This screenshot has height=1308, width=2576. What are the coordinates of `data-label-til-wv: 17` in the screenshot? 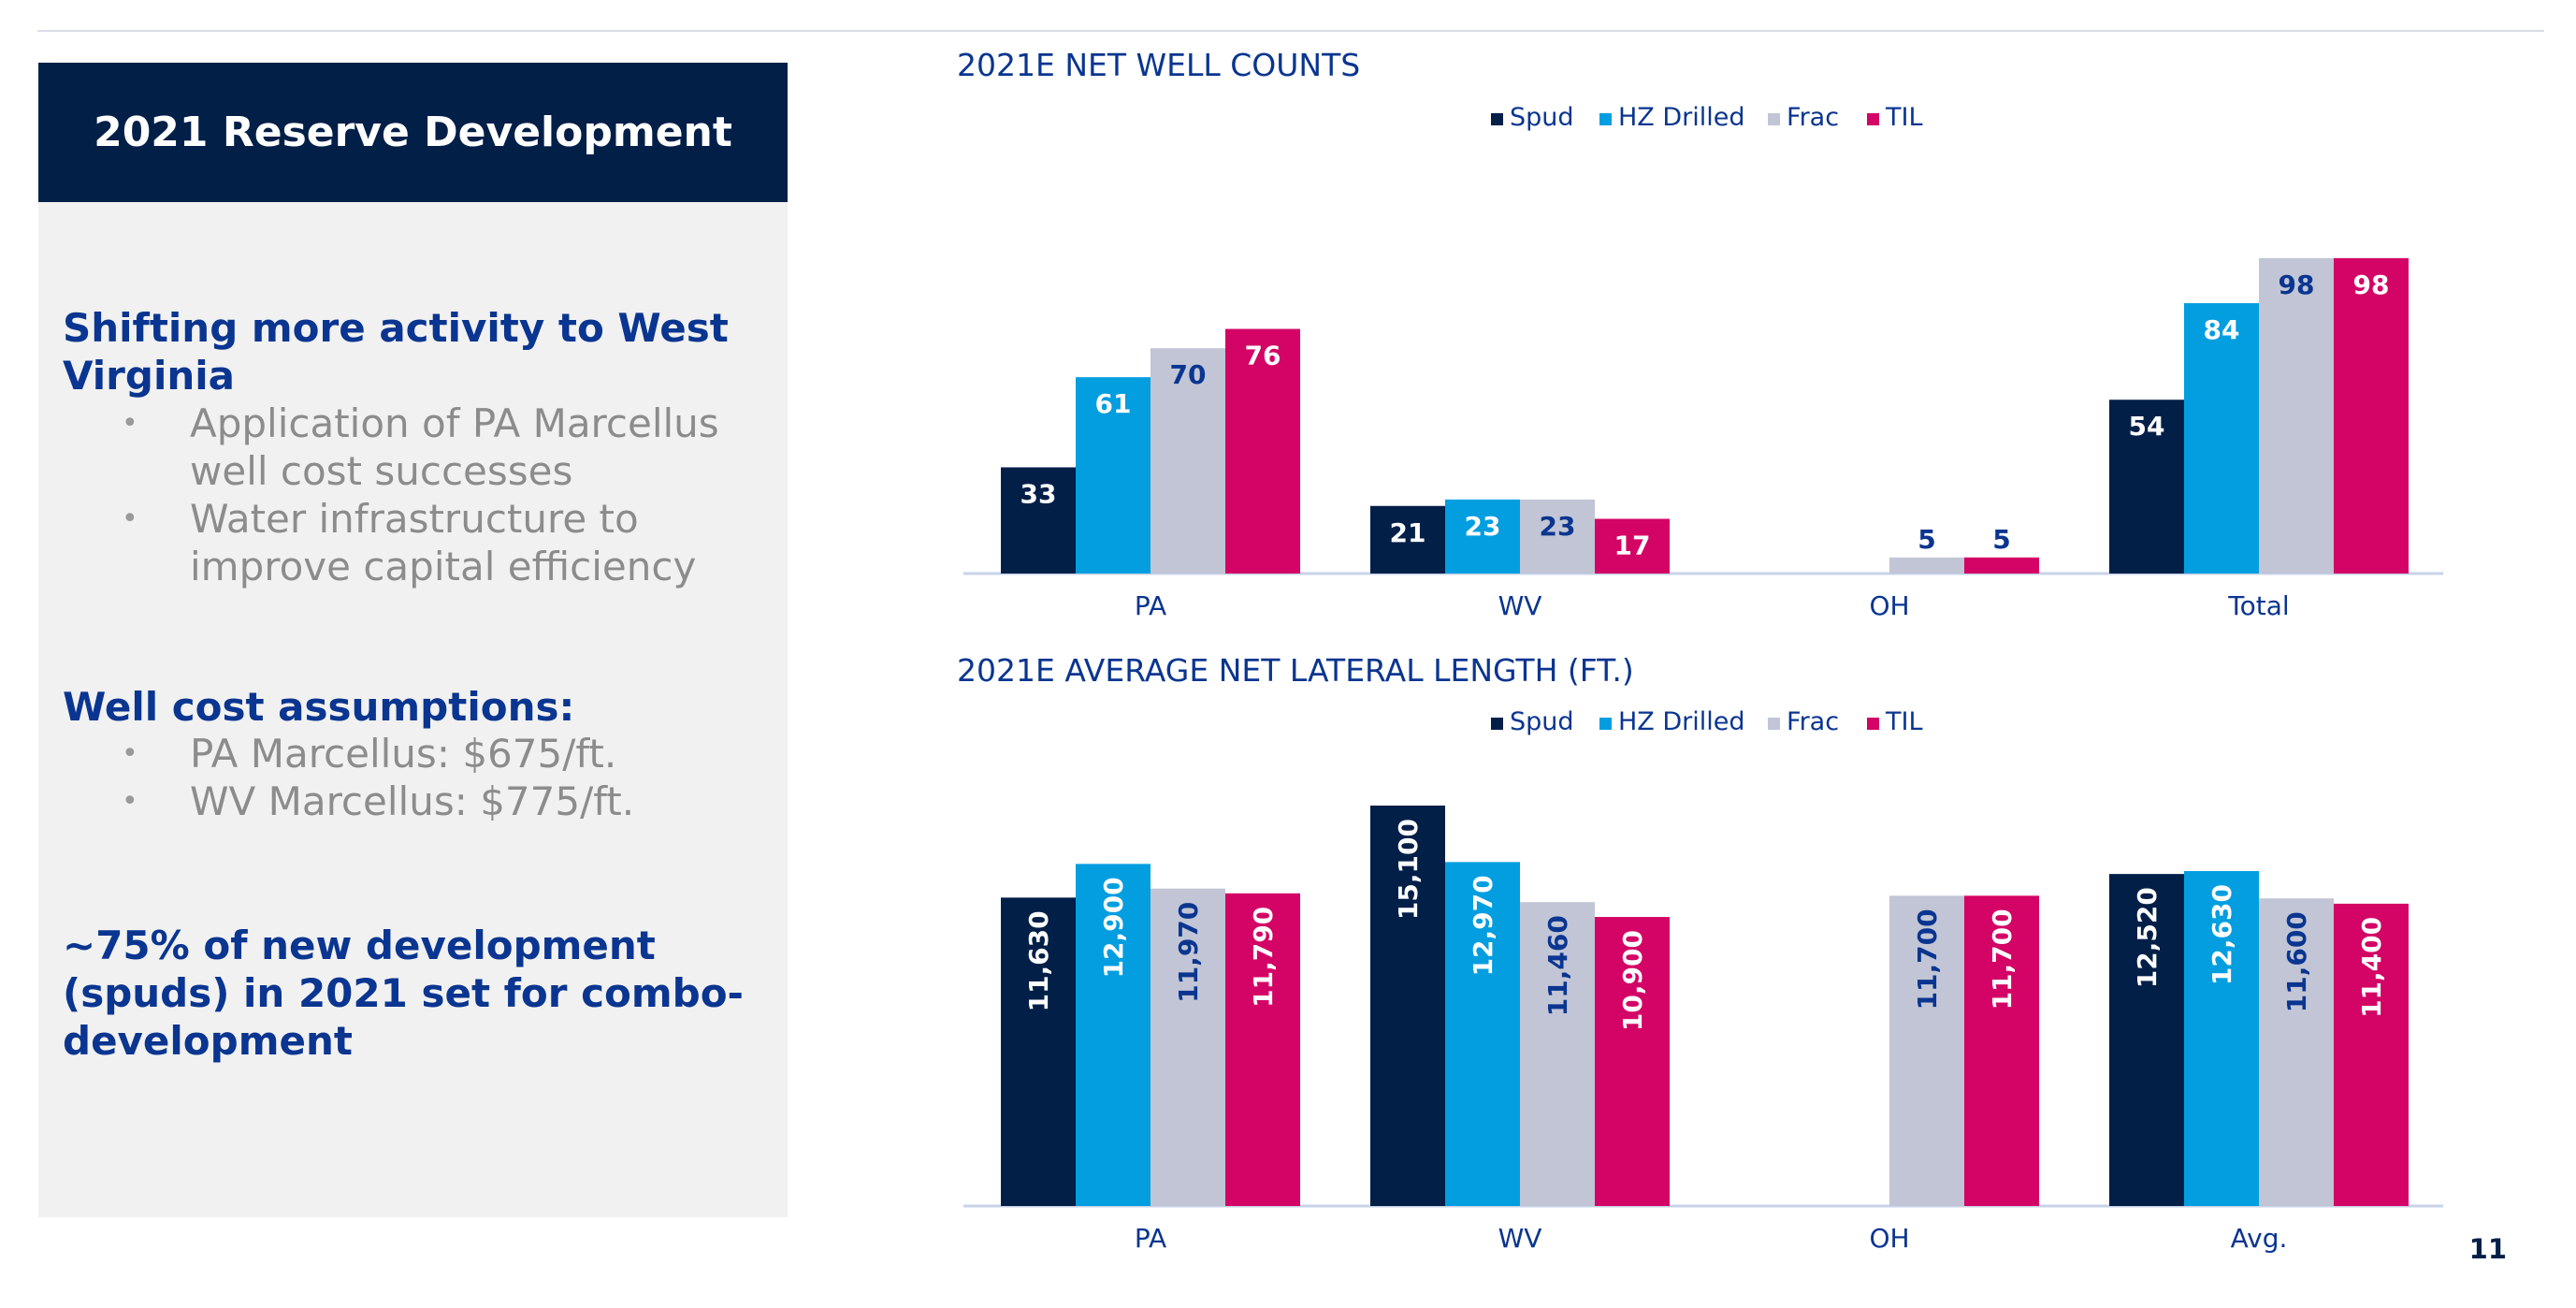 It's located at (1632, 545).